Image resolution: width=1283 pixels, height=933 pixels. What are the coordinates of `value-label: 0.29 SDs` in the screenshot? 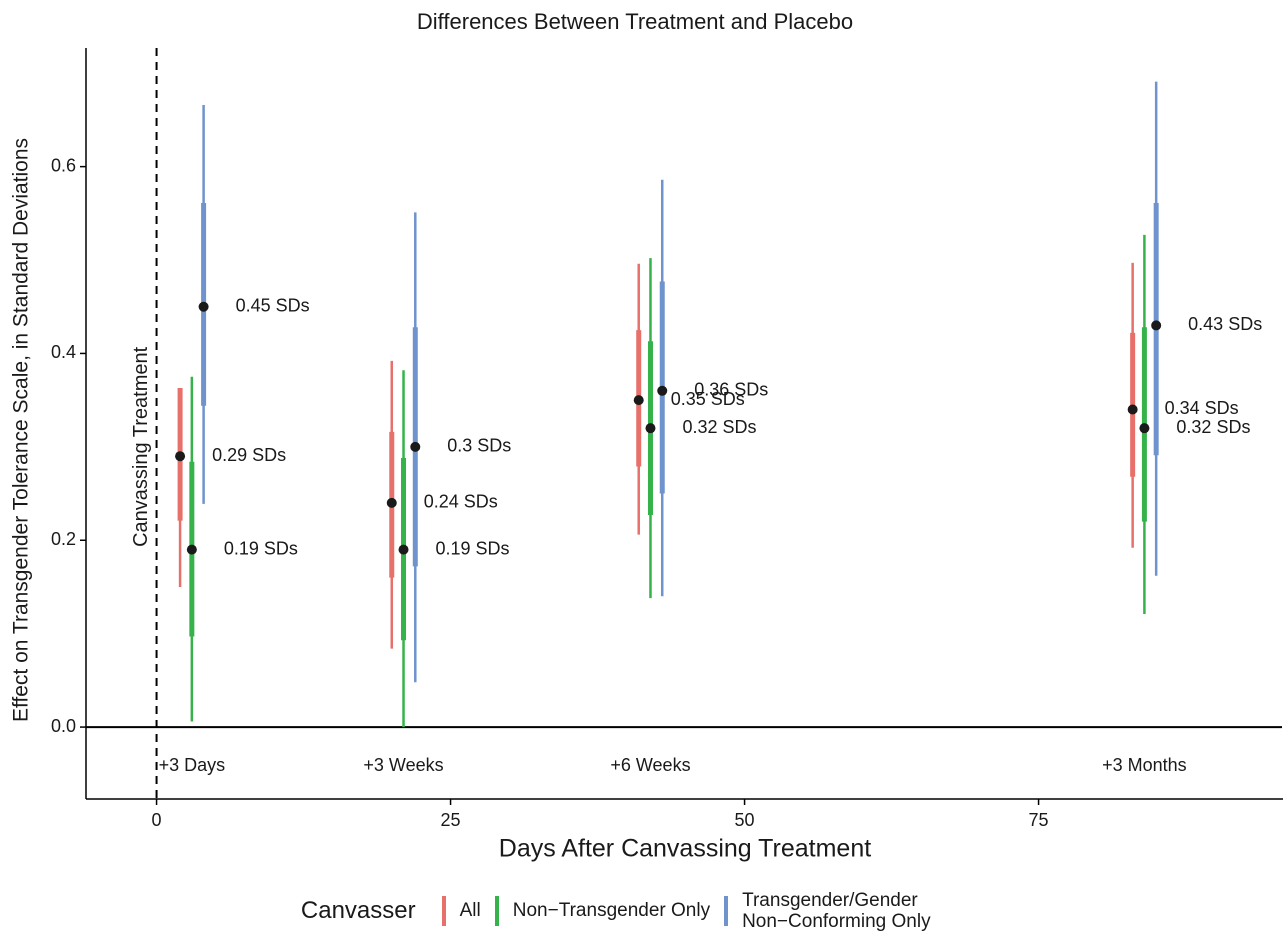 It's located at (249, 455).